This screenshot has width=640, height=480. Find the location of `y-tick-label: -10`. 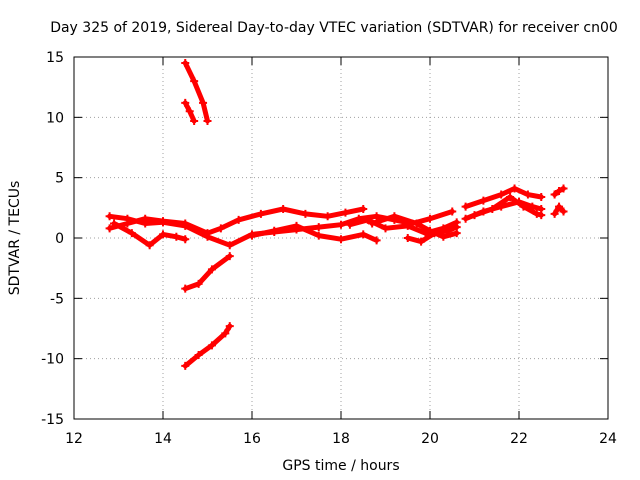

y-tick-label: -10 is located at coordinates (52, 360).